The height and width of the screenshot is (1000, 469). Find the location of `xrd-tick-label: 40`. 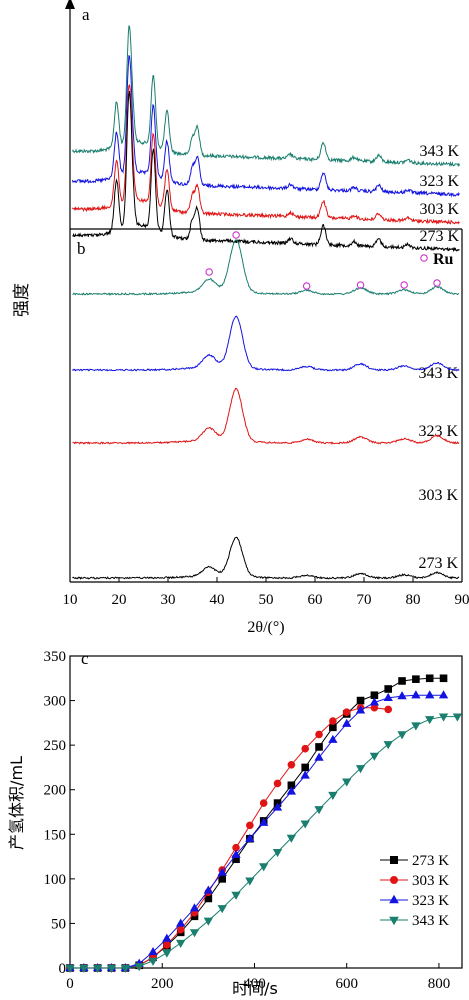

xrd-tick-label: 40 is located at coordinates (217, 600).